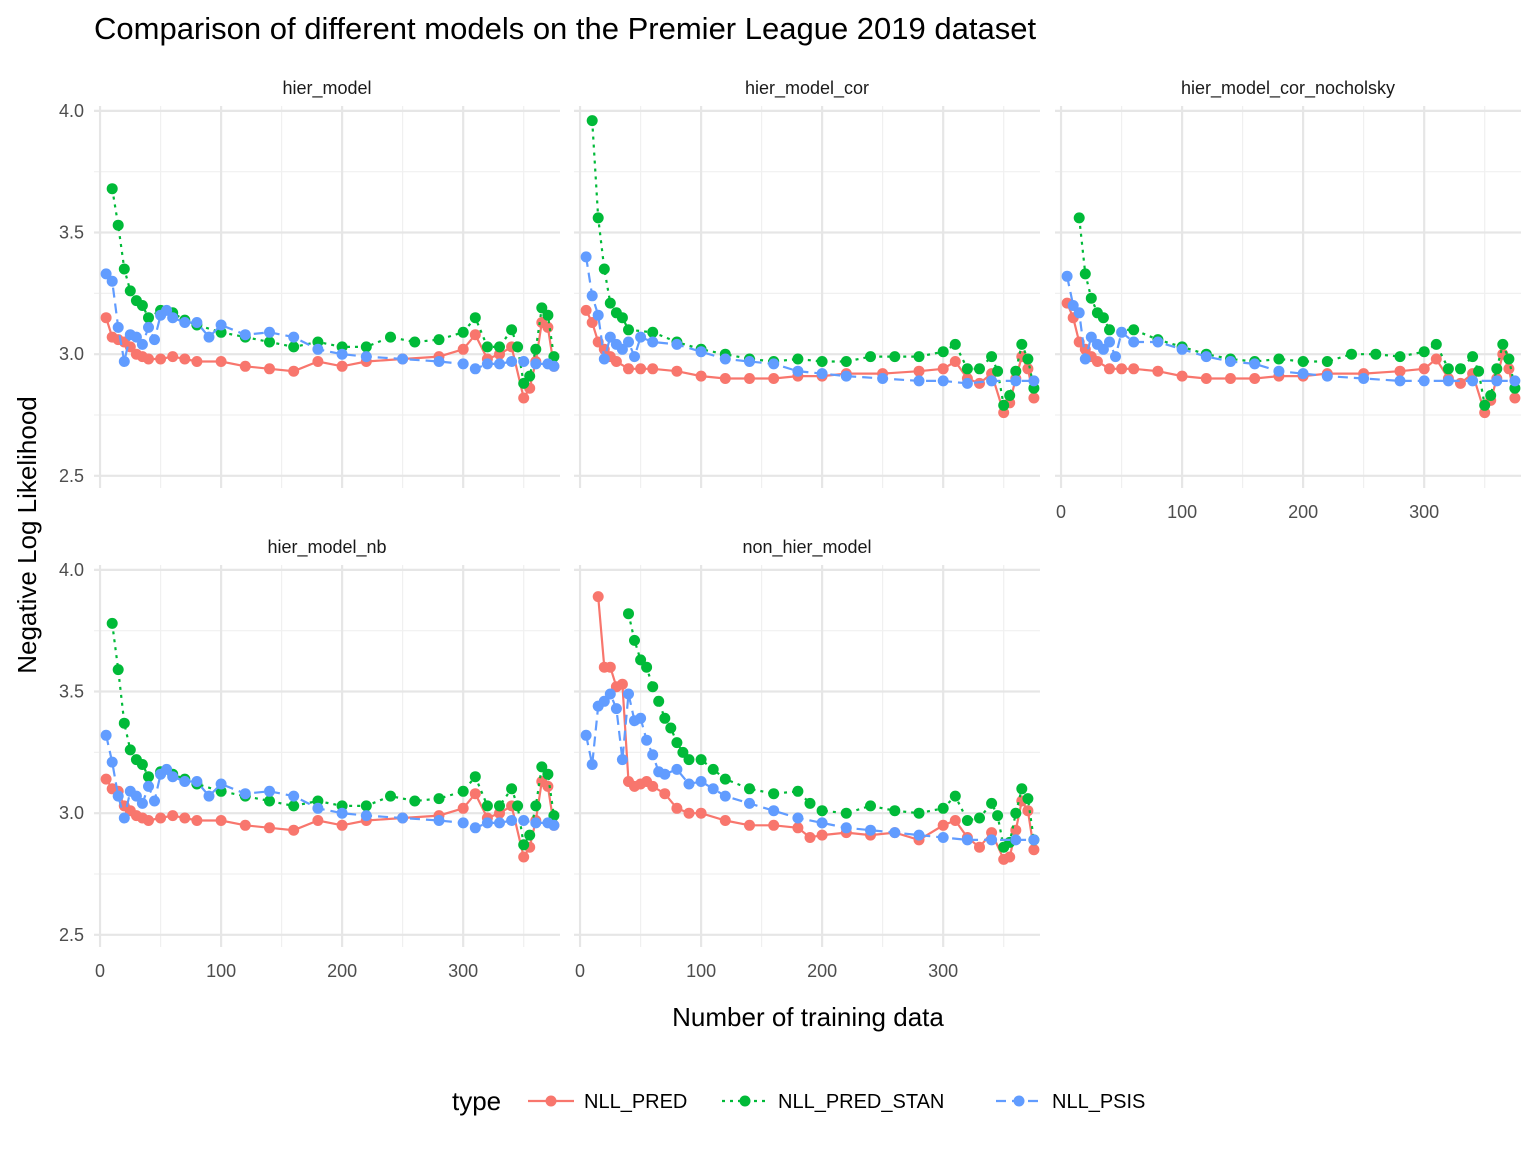 The width and height of the screenshot is (1536, 1152). I want to click on legend-item-NLL_PRED: NLL_PRED, so click(607, 1102).